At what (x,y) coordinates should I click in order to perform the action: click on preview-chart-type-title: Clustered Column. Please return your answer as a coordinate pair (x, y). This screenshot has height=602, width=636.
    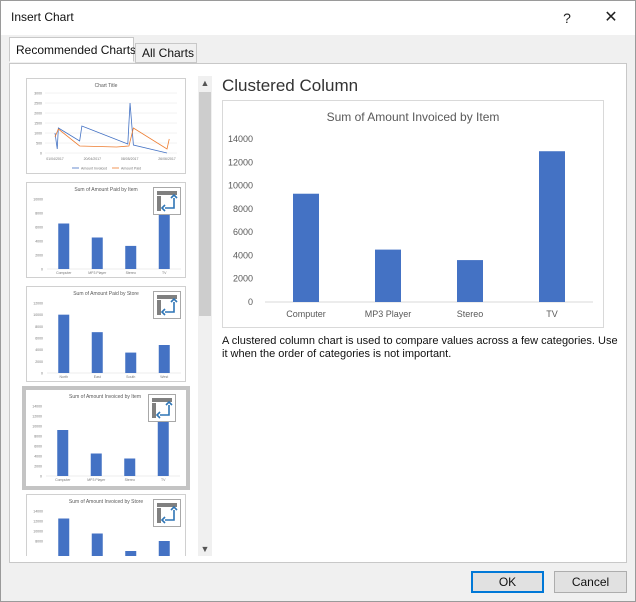
    Looking at the image, I should click on (290, 85).